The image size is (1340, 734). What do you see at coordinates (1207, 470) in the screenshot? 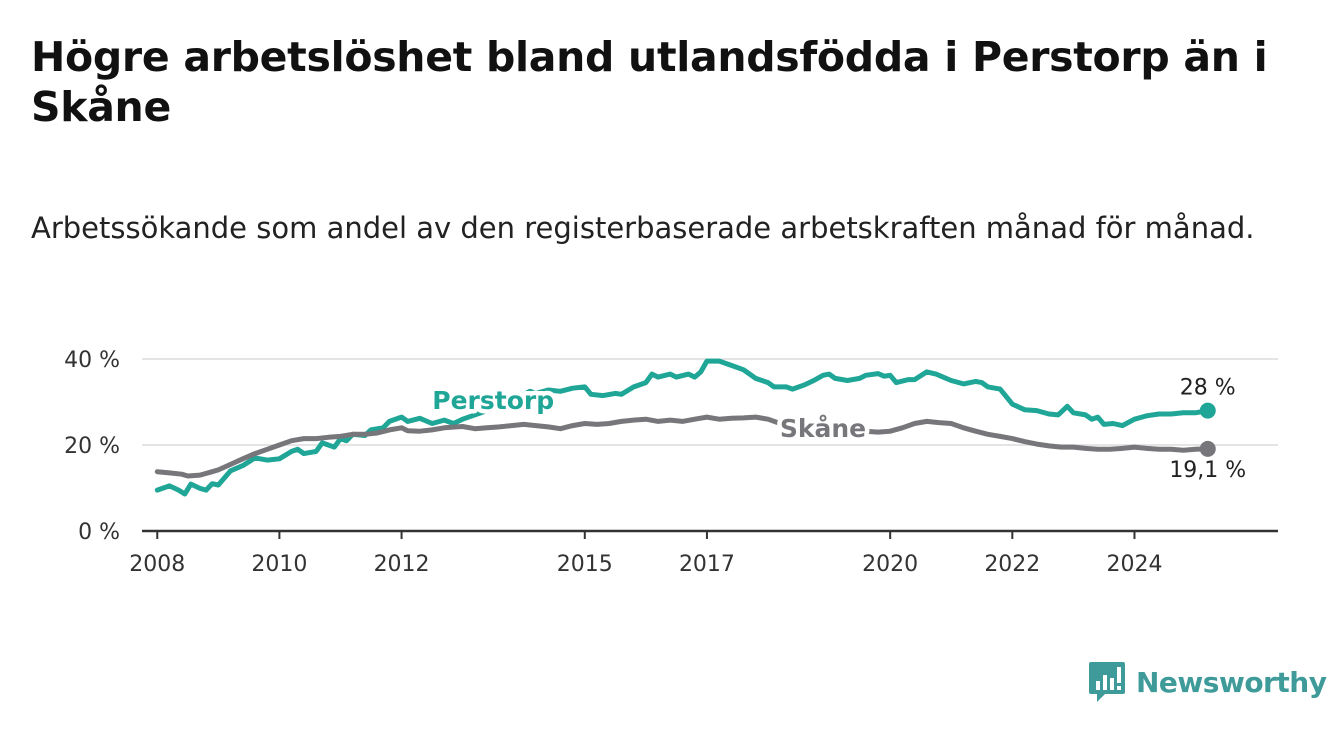
I see `end-value-label-1: 19,1 %` at bounding box center [1207, 470].